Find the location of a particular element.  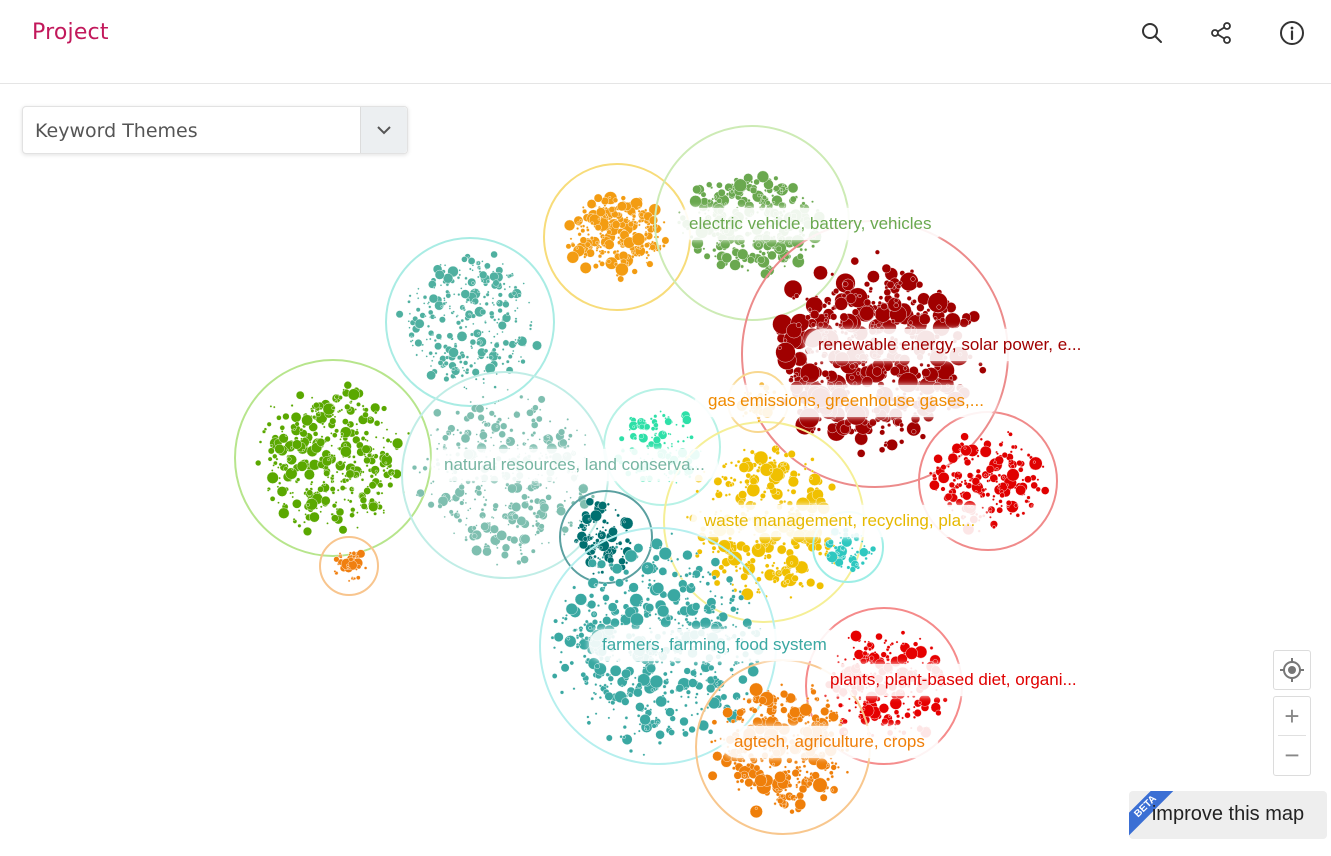

cluster-green-left is located at coordinates (333, 458).